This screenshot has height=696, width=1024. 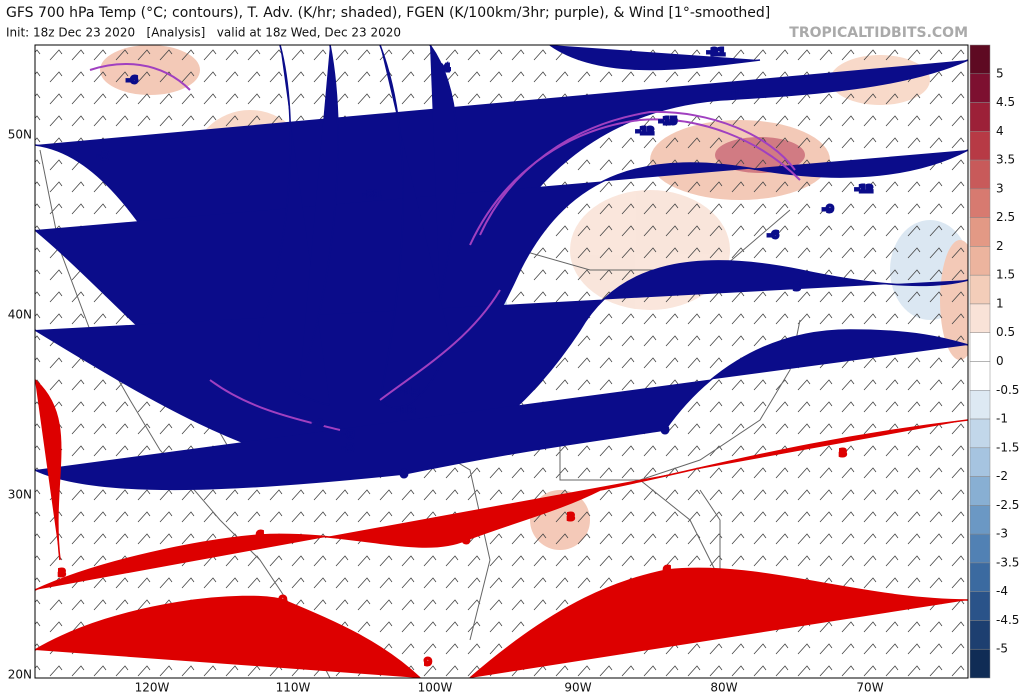 I want to click on colorbar-label: -0.5, so click(x=1007, y=390).